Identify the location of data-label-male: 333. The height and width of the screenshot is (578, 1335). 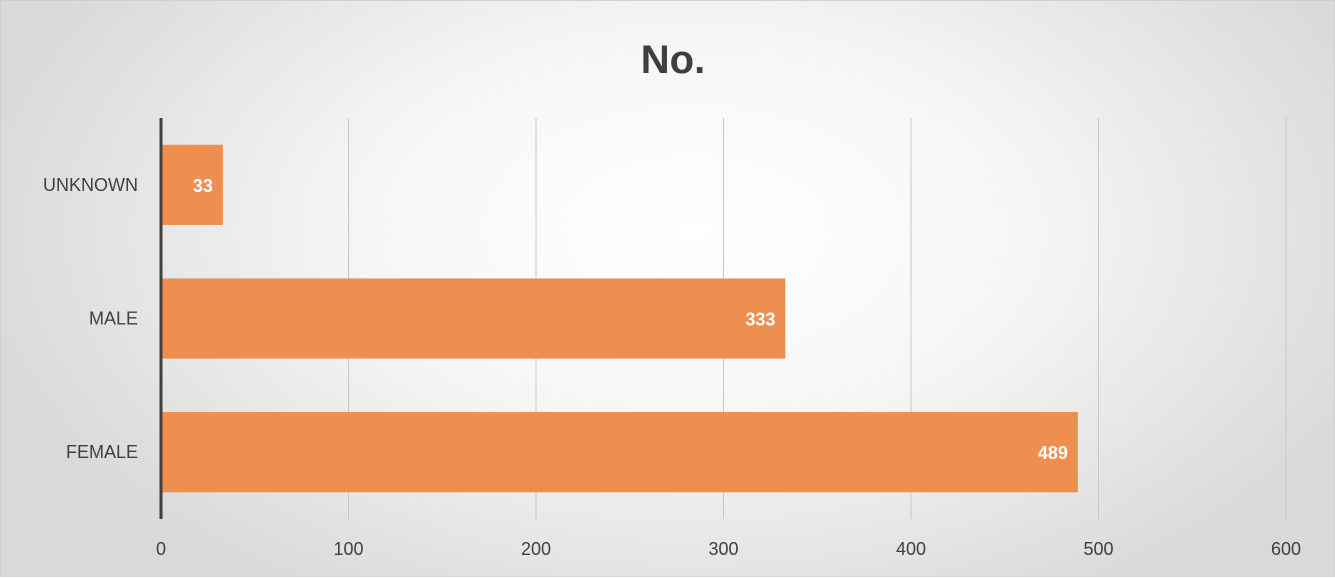
(760, 320).